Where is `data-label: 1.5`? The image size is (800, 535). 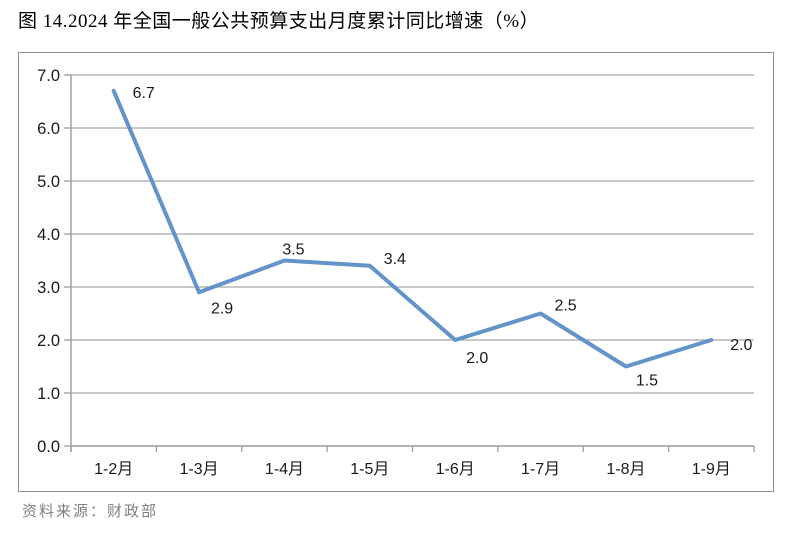
data-label: 1.5 is located at coordinates (647, 381).